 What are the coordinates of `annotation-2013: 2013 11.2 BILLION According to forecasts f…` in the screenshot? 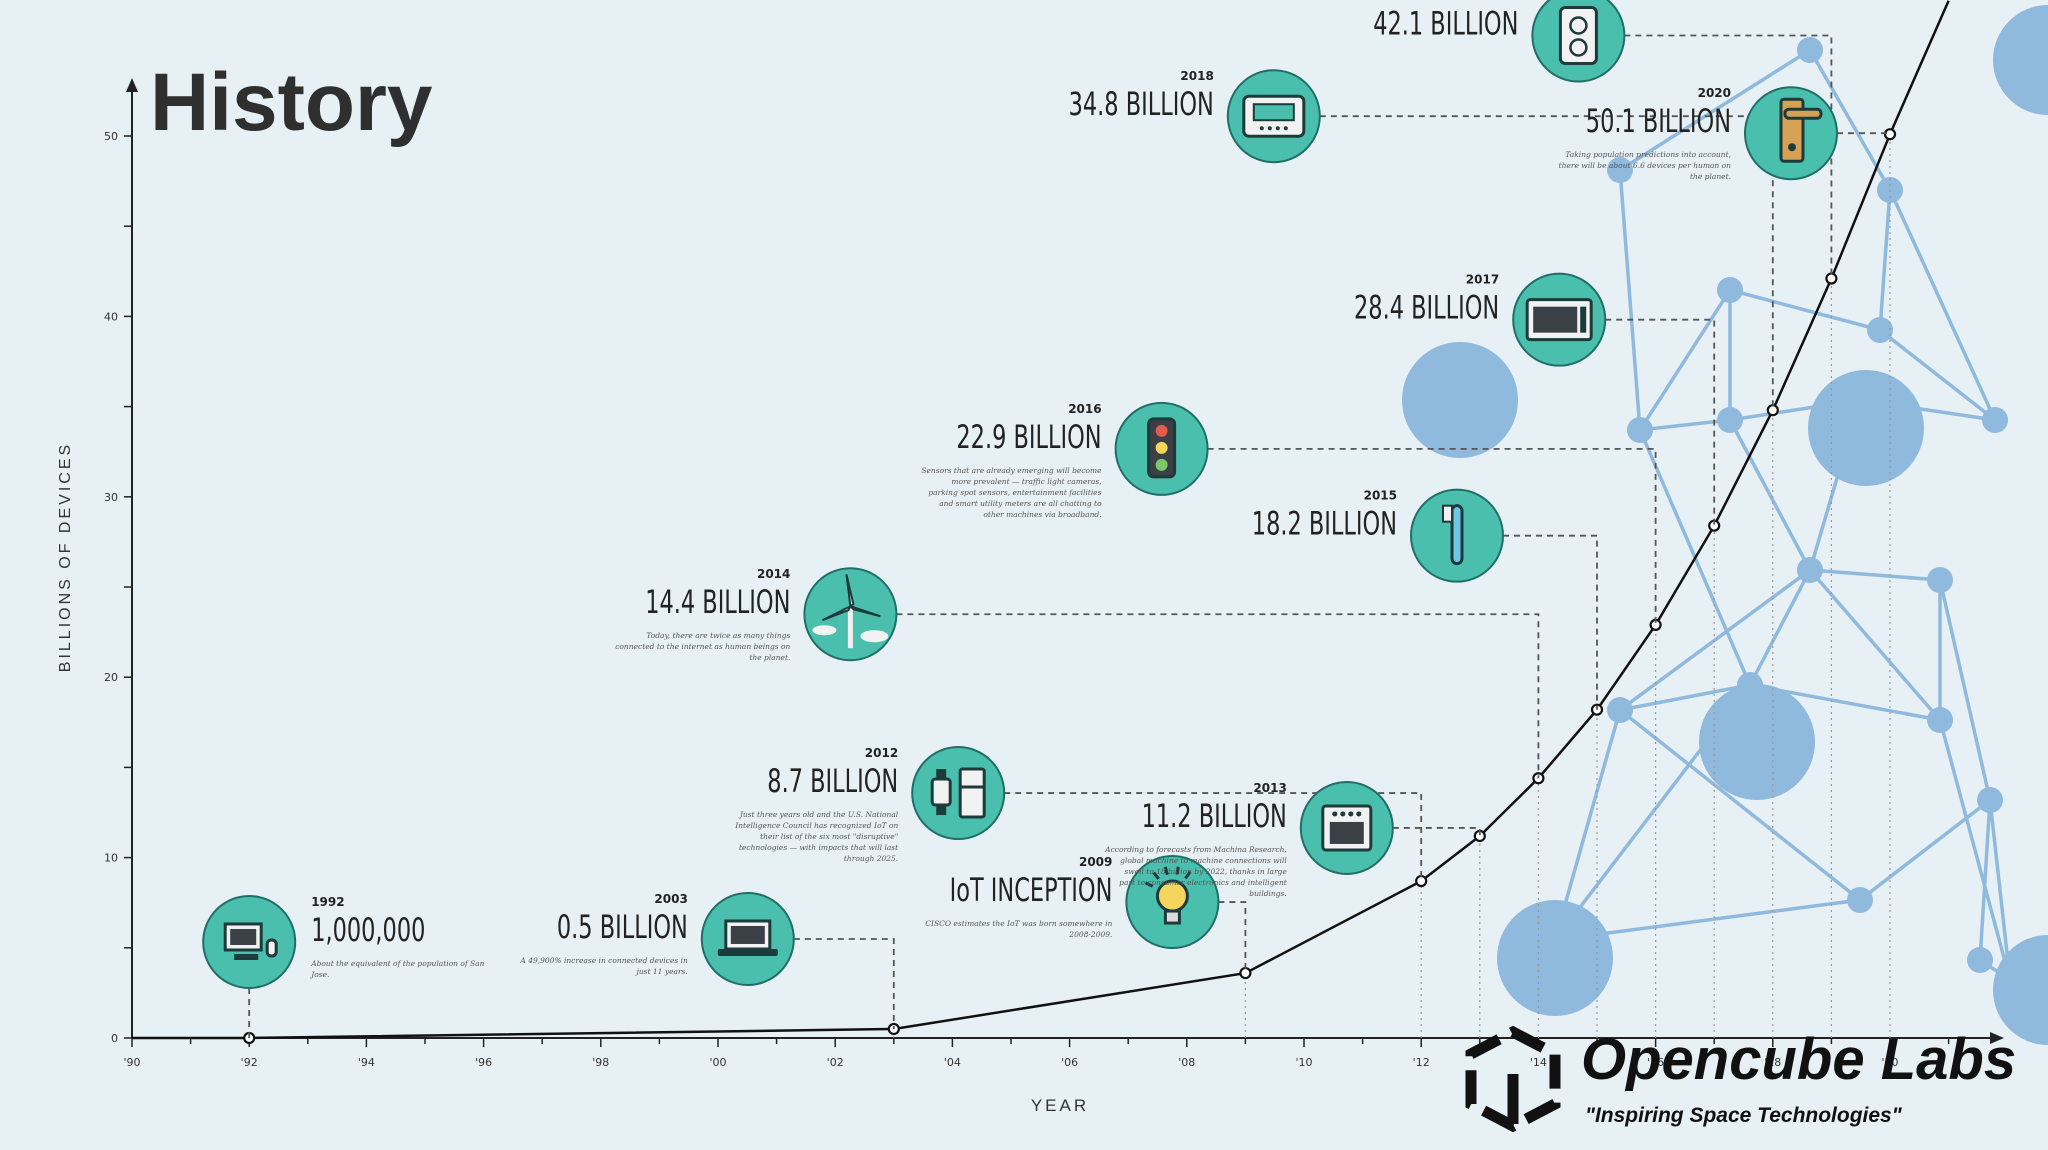 It's located at (1292, 839).